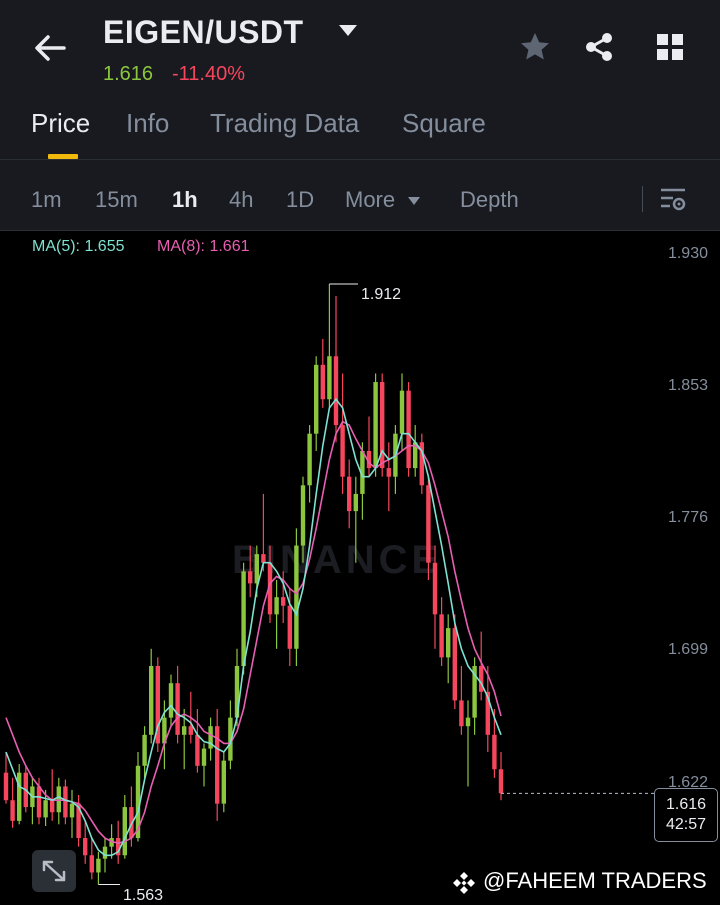 Image resolution: width=720 pixels, height=905 pixels. I want to click on interval-bar: 1m 15m 1h 4h 1D More Depth, so click(360, 195).